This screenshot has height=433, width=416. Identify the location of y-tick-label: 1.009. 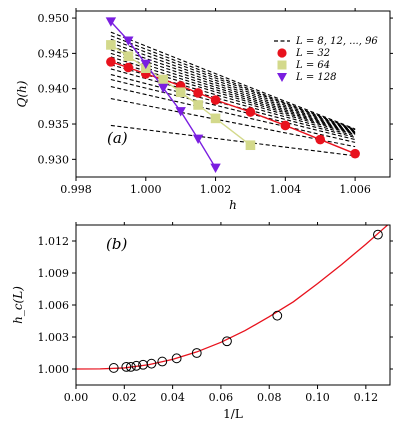
(54, 273).